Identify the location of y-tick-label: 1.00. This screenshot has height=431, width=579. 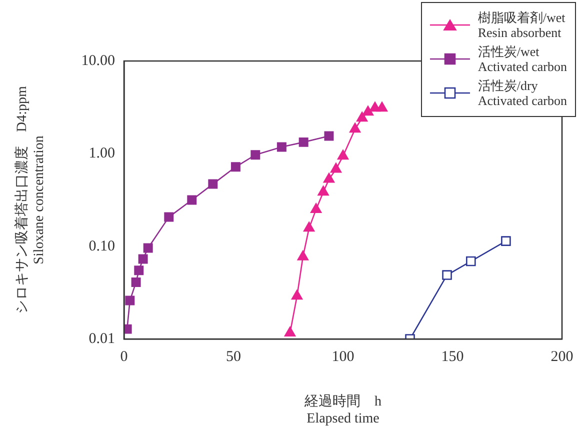
(101, 154).